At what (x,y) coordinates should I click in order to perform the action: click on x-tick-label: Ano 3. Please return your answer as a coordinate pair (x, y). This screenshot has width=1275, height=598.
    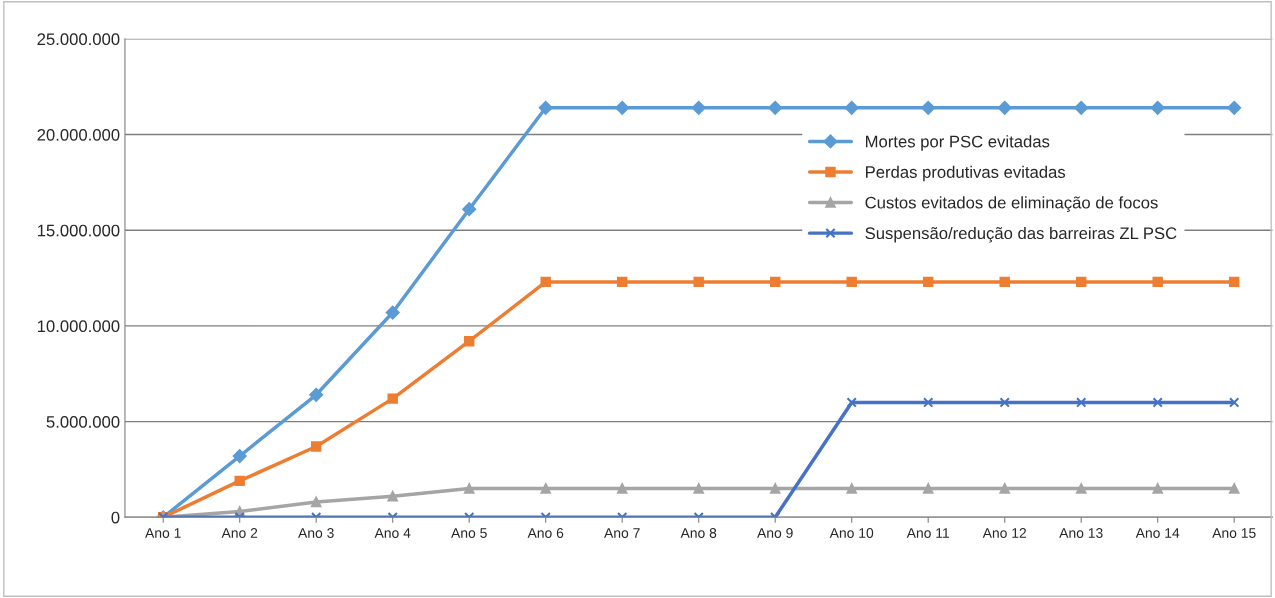
    Looking at the image, I should click on (316, 533).